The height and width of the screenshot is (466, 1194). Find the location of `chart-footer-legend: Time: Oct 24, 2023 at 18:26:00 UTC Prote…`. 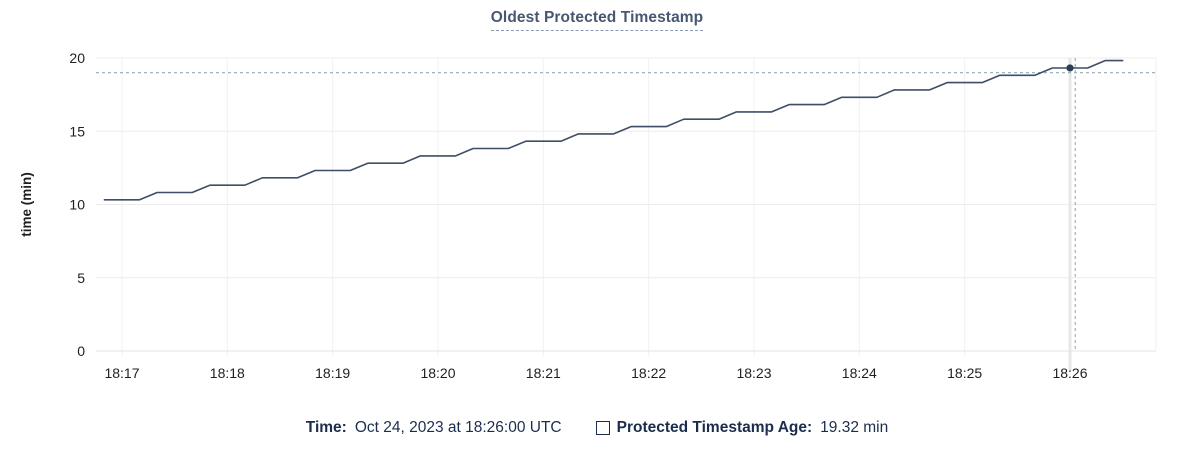

chart-footer-legend: Time: Oct 24, 2023 at 18:26:00 UTC Prote… is located at coordinates (597, 428).